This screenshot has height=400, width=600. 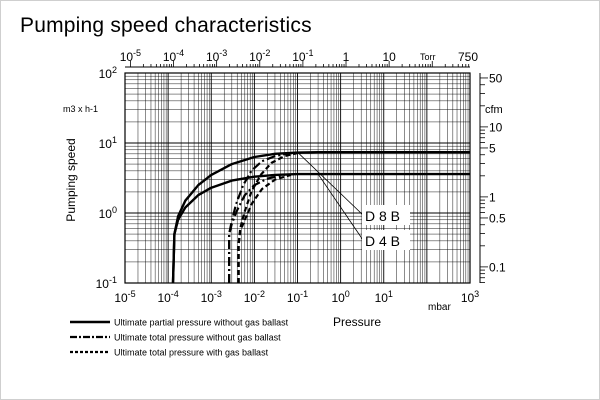 I want to click on top-tick-label: 1, so click(x=346, y=57).